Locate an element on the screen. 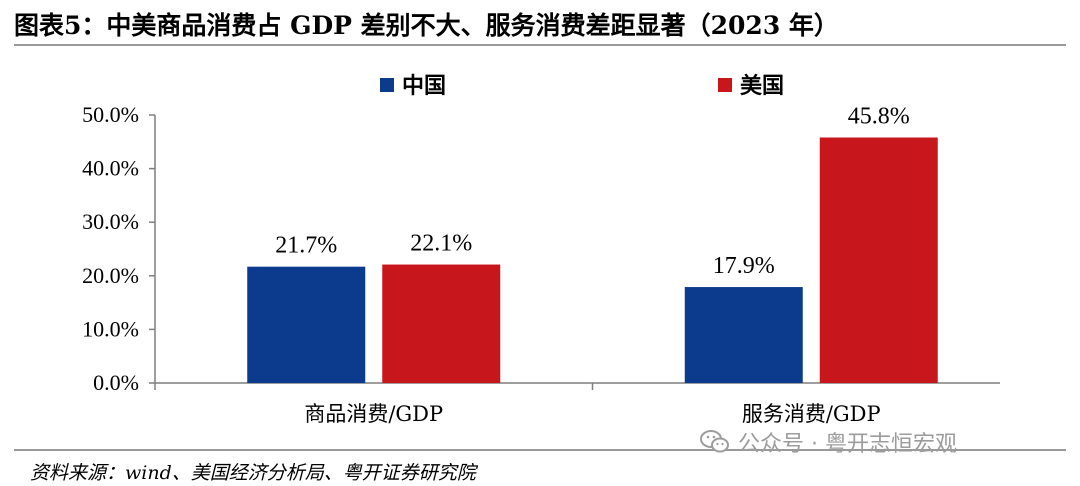  y-tick-label: 40.0% is located at coordinates (110, 168).